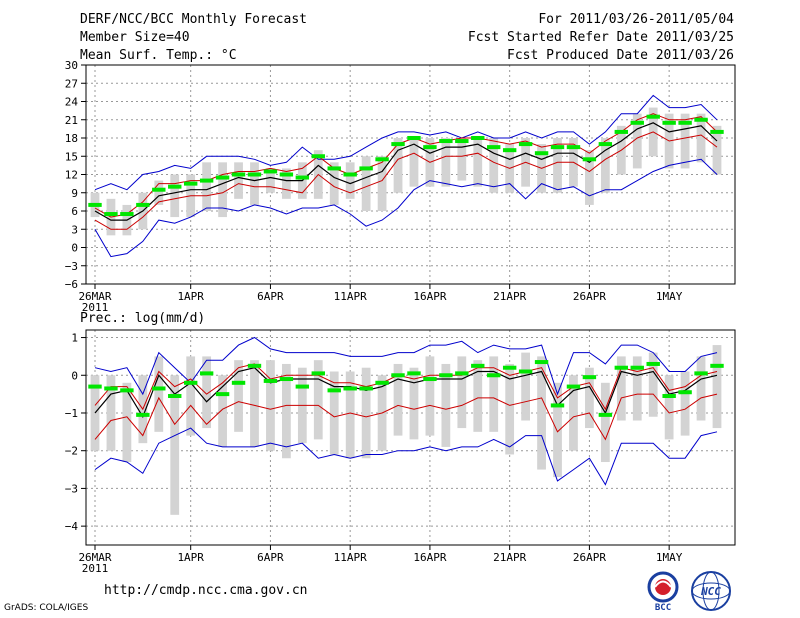  What do you see at coordinates (46, 608) in the screenshot?
I see `grads-credit: GrADS: COLA/IGES` at bounding box center [46, 608].